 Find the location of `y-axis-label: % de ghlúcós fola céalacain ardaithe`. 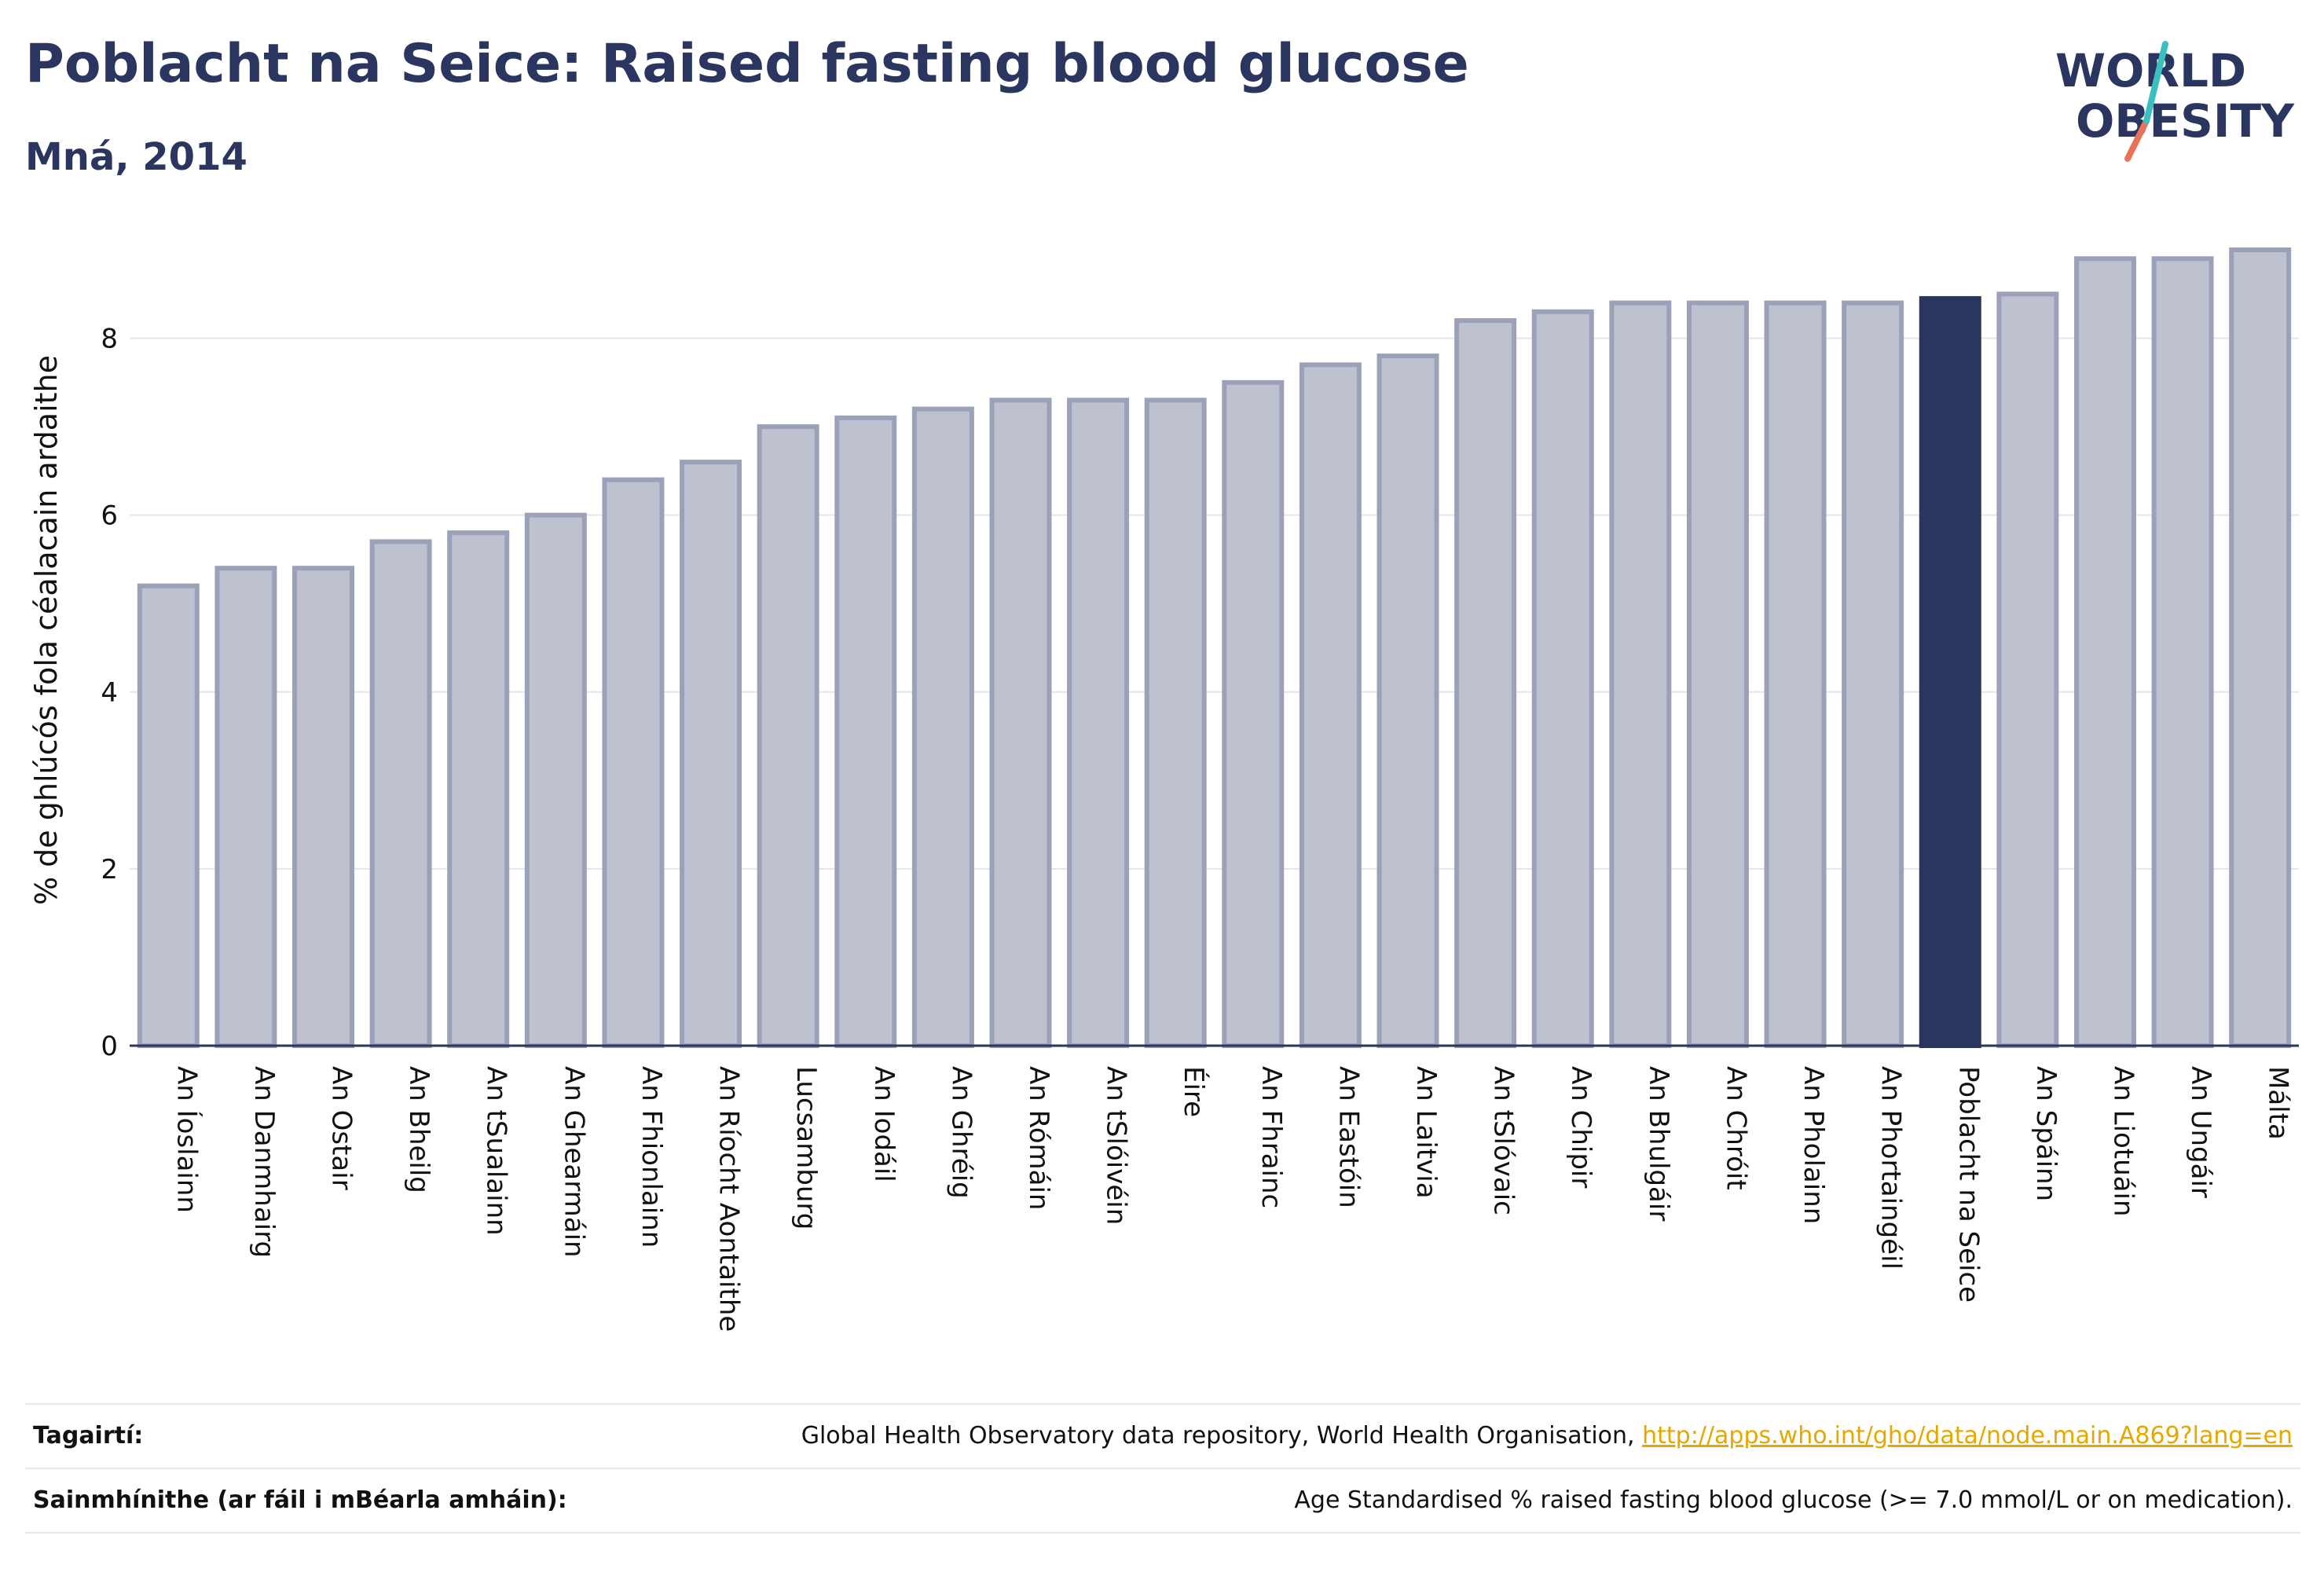

y-axis-label: % de ghlúcós fola céalacain ardaithe is located at coordinates (46, 630).